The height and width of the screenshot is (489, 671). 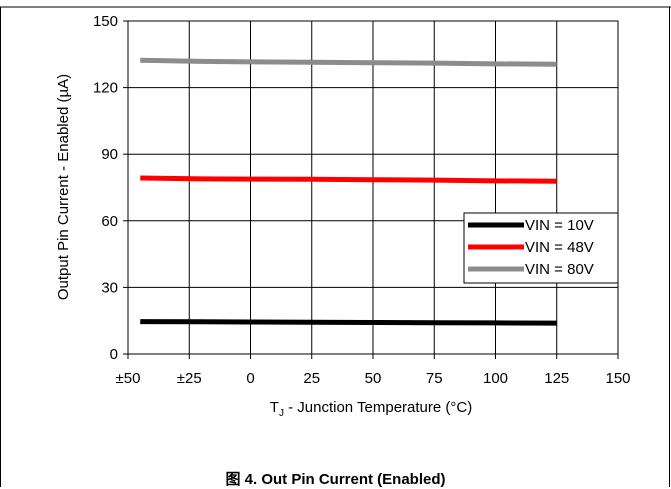 What do you see at coordinates (378, 407) in the screenshot?
I see `x-axis-title-rest: - Junction Temperature (°C)` at bounding box center [378, 407].